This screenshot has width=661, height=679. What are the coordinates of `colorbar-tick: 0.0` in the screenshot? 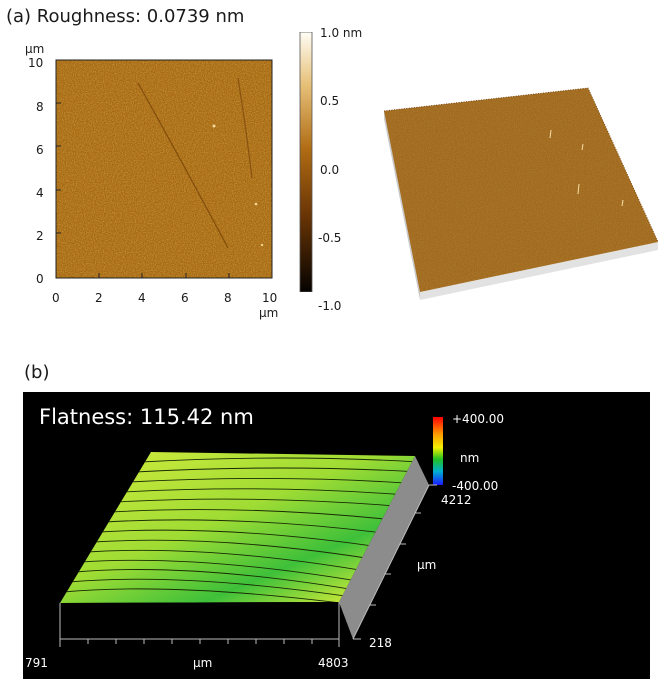 It's located at (330, 170).